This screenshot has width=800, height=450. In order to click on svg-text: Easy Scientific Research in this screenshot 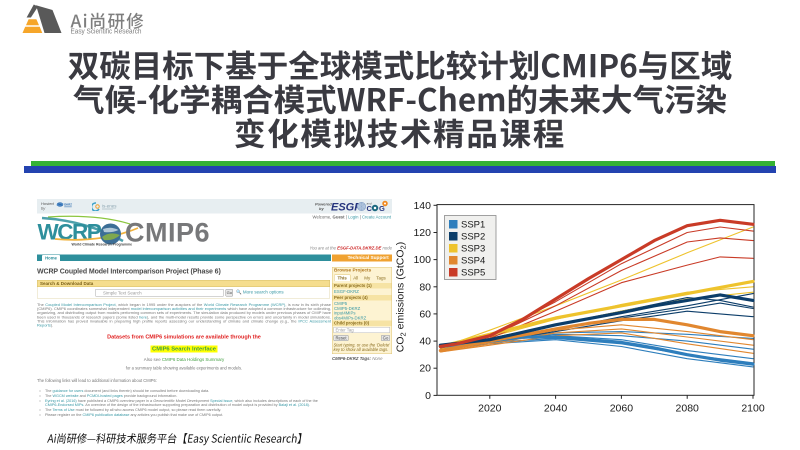, I will do `click(106, 32)`.